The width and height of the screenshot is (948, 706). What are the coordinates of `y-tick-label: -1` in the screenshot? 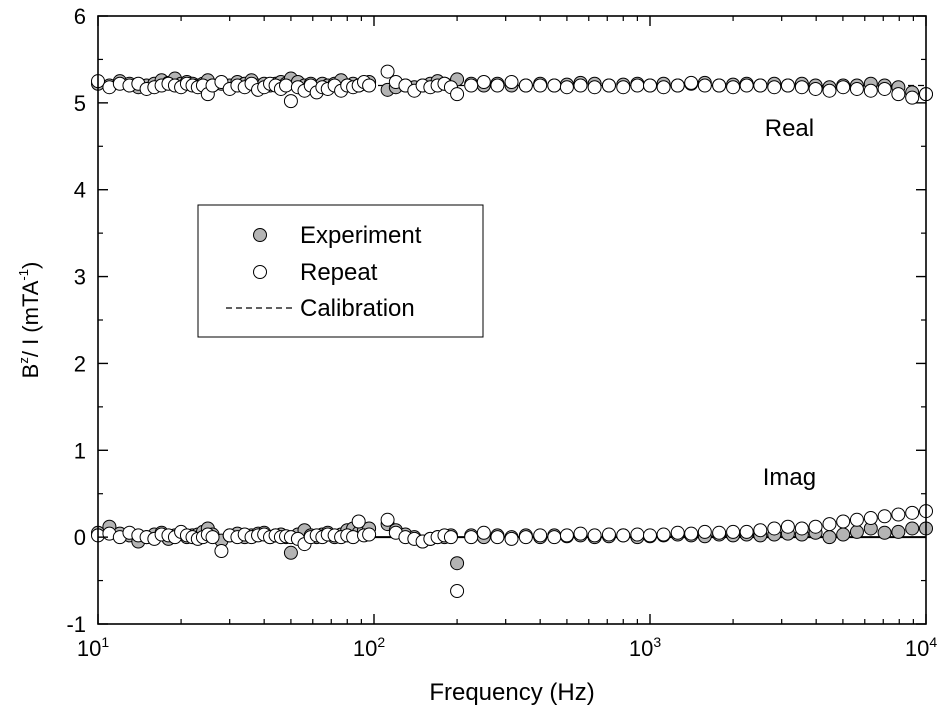 It's located at (76, 624).